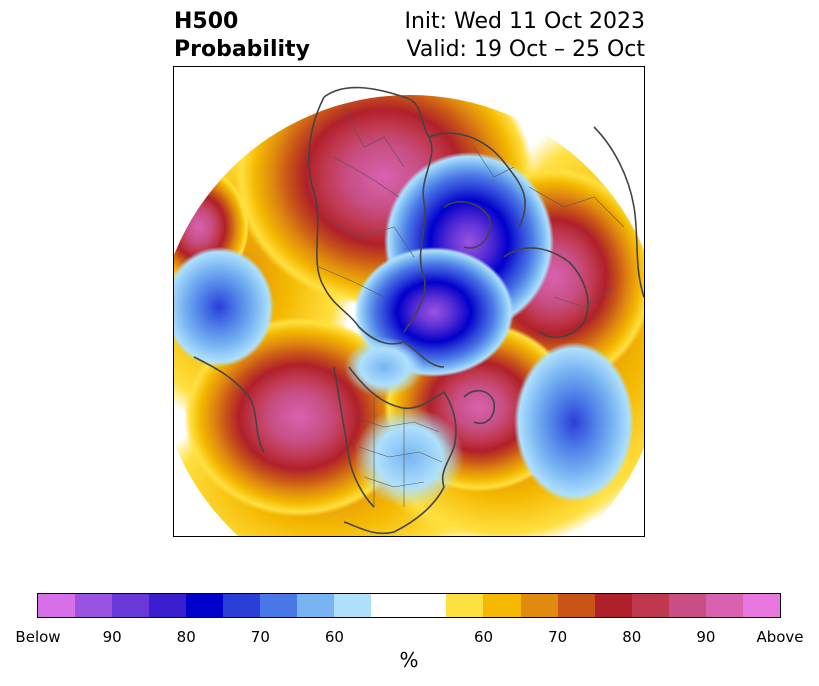 This screenshot has height=686, width=819. Describe the element at coordinates (242, 36) in the screenshot. I see `title-block-left: H500 Probability` at that location.